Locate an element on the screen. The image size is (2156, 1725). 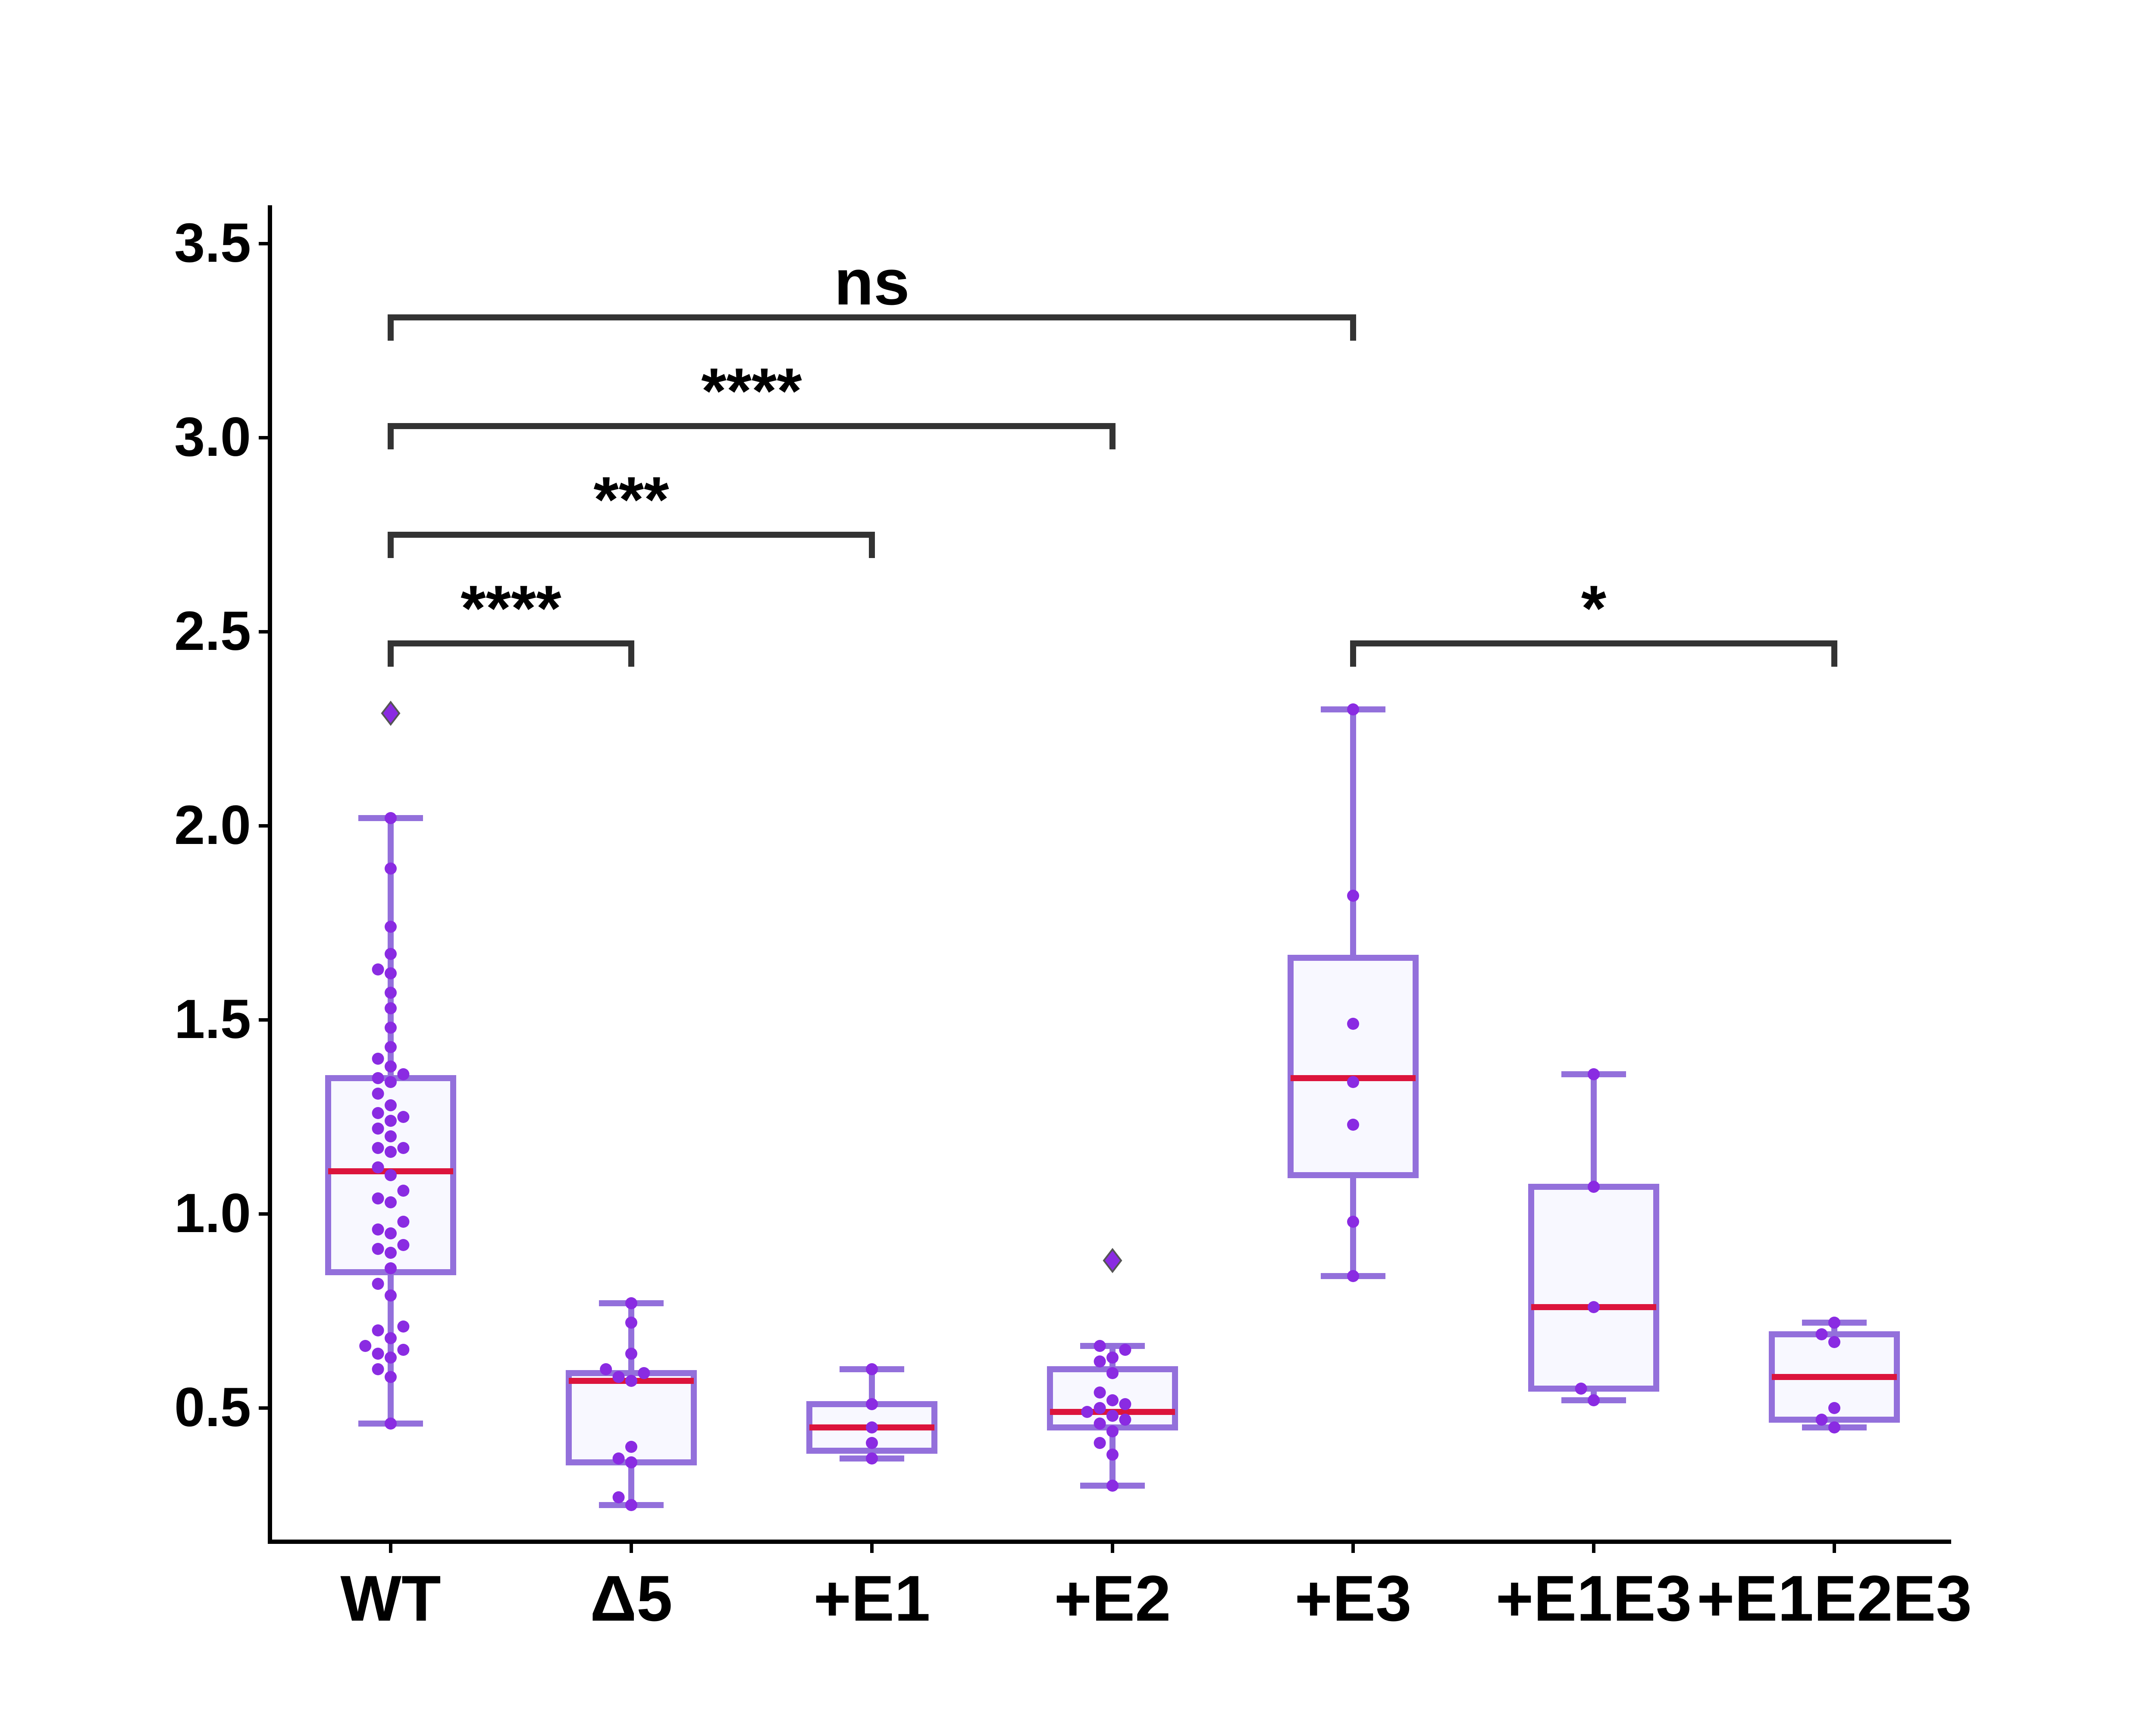
y-tick-label: 2.5 is located at coordinates (212, 631).